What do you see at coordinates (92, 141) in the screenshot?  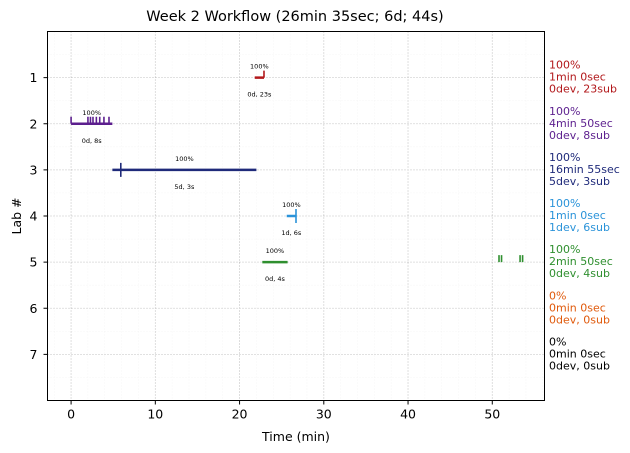 I see `lab-2-info: 0d, 8s` at bounding box center [92, 141].